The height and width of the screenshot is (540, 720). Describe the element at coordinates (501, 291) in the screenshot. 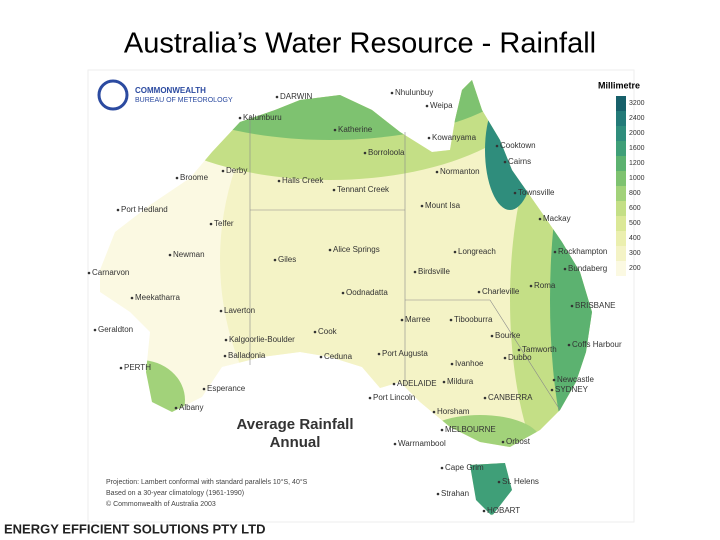

I see `place-label: Charleville` at that location.